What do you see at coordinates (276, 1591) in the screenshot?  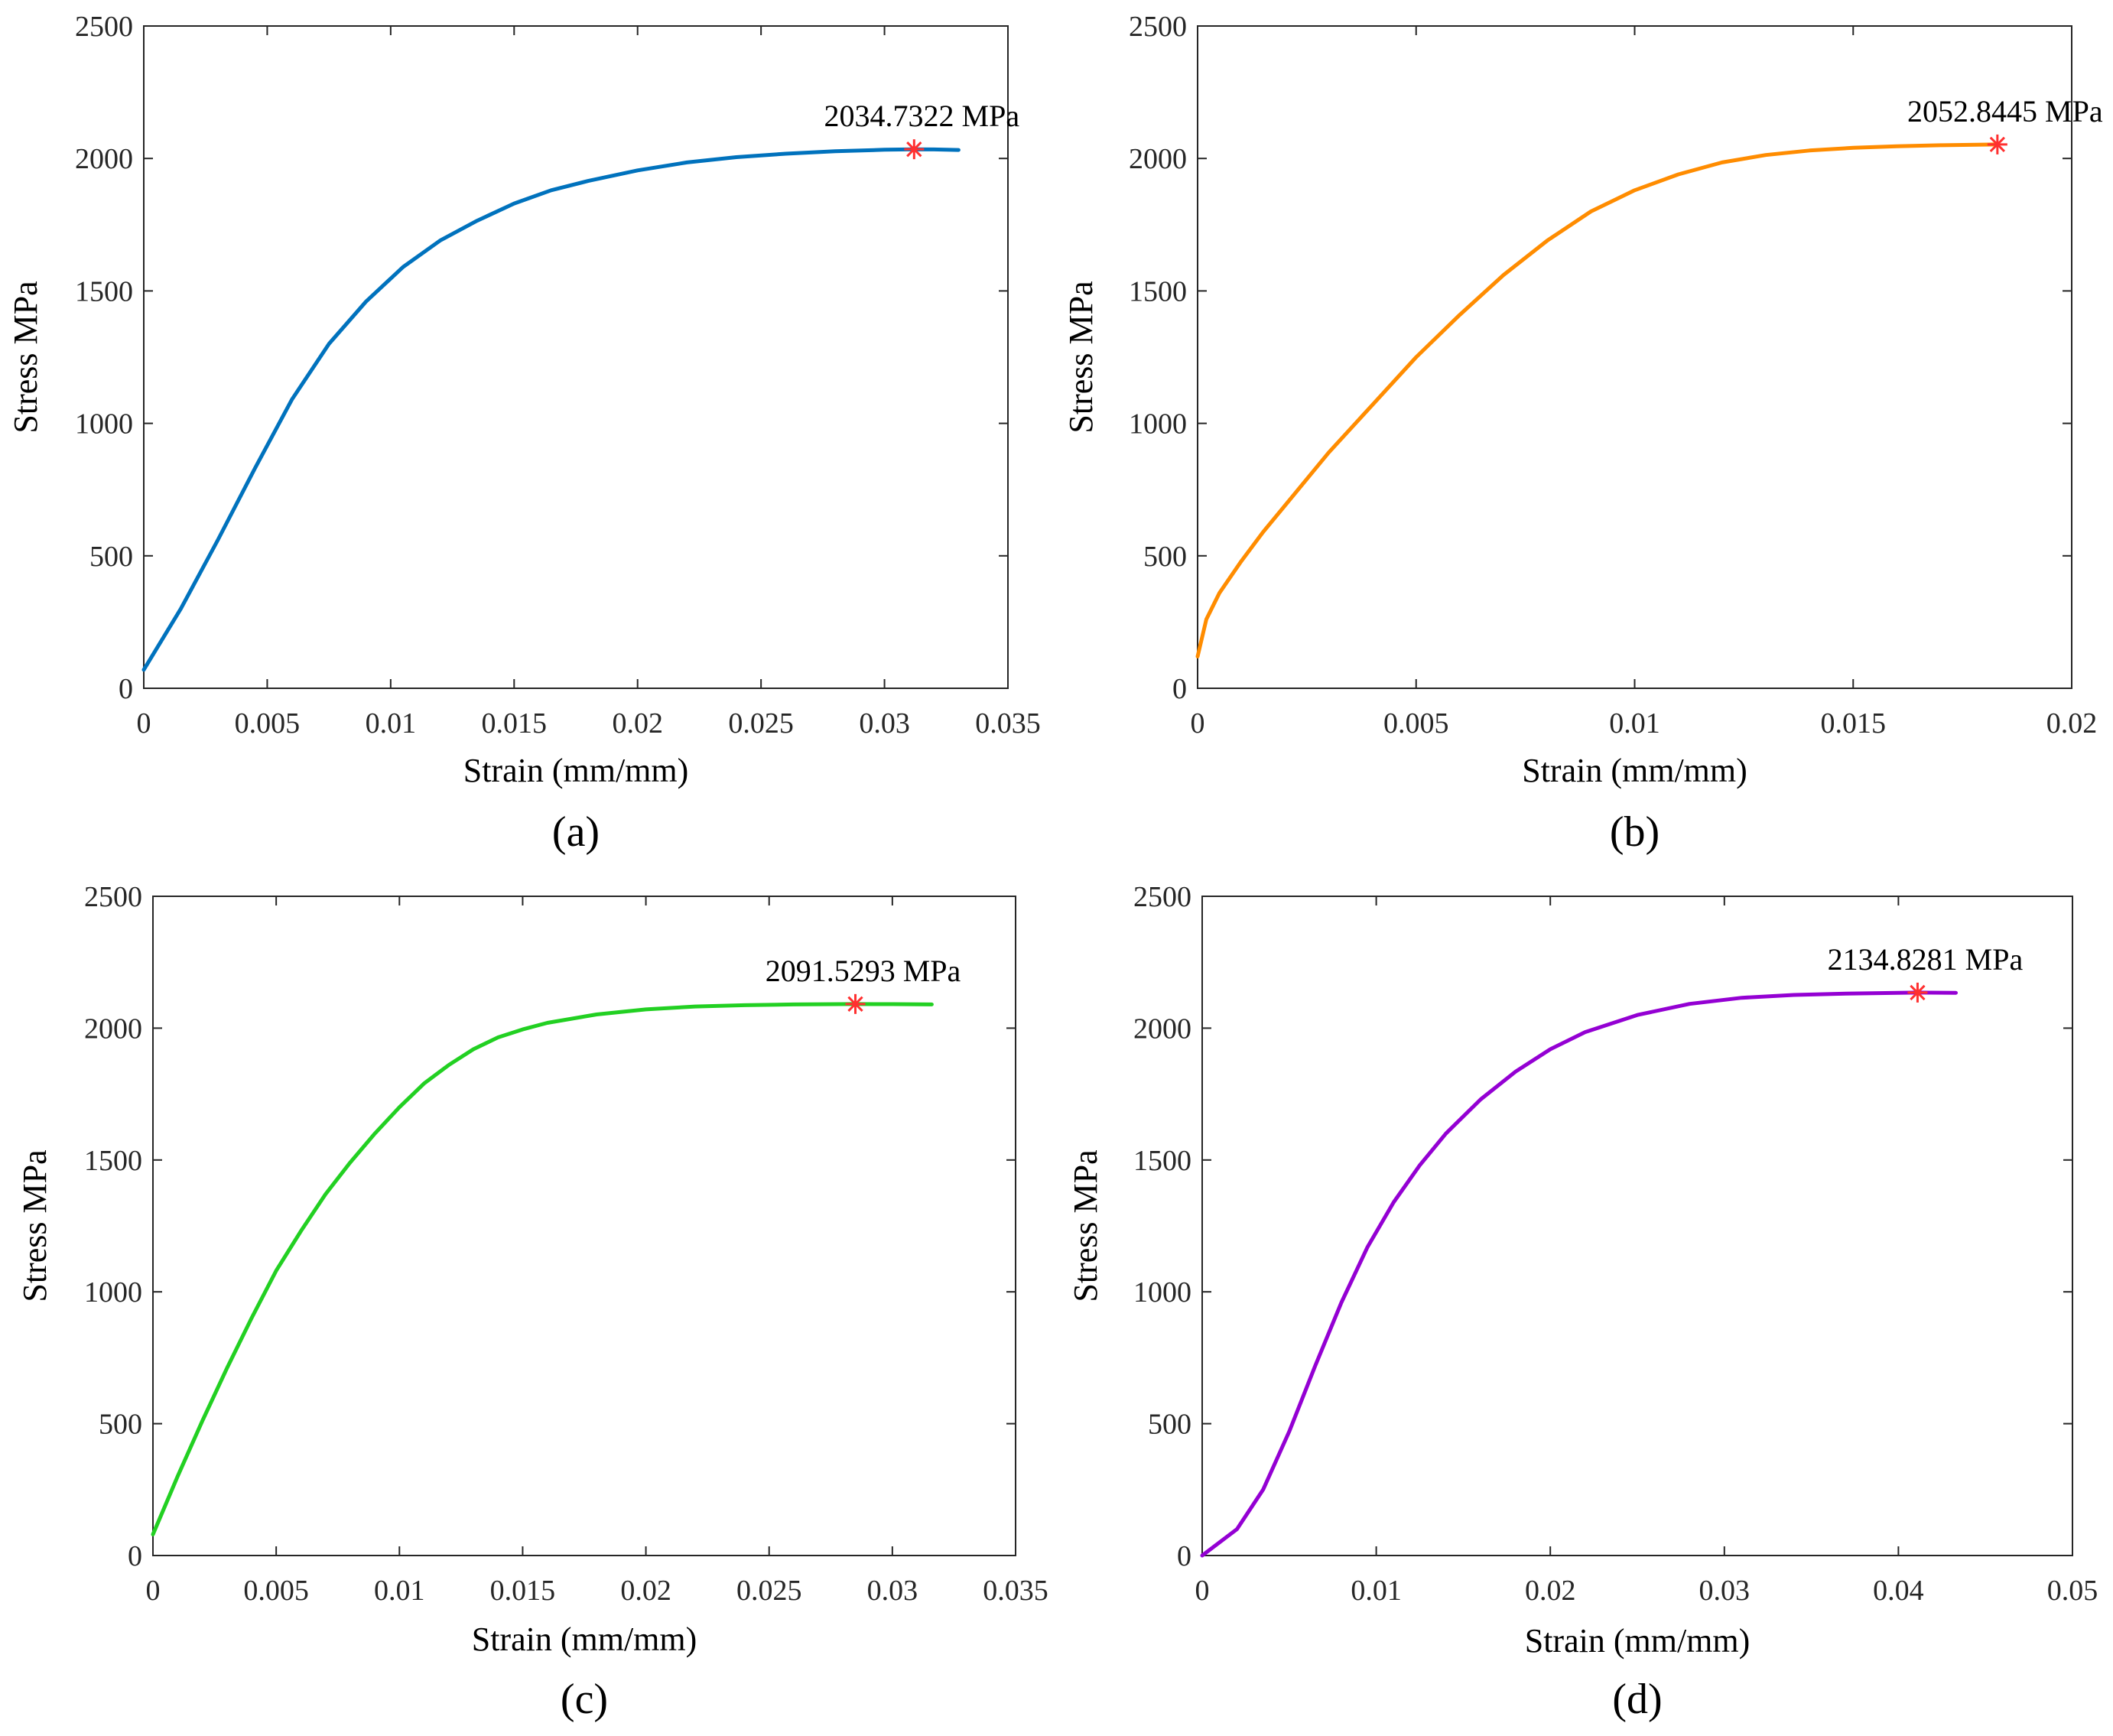 I see `chart-3-xtick-label: 0.005` at bounding box center [276, 1591].